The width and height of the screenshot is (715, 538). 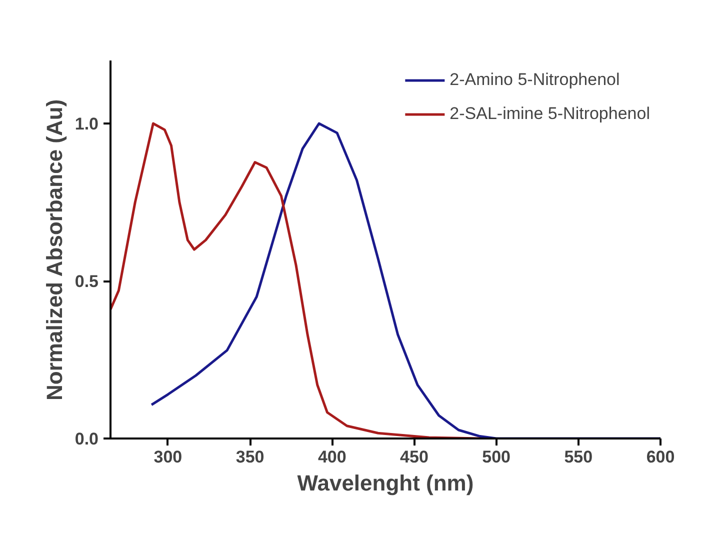 I want to click on x-tick-label: 350, so click(x=250, y=457).